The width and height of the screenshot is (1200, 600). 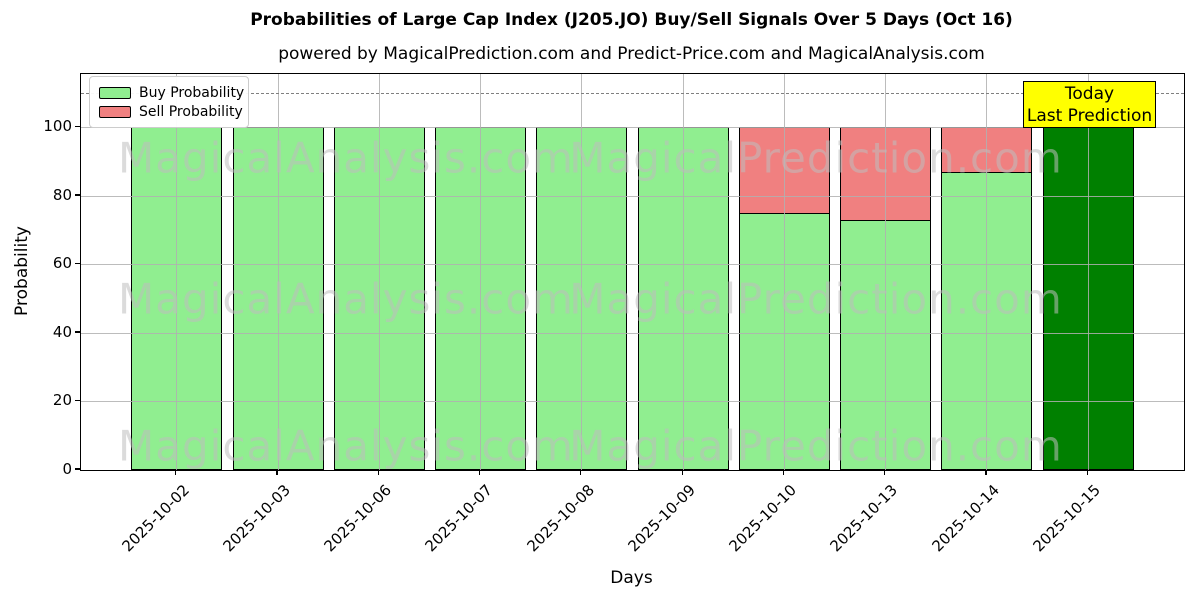 I want to click on legend-label-buy: Buy Probability, so click(x=192, y=92).